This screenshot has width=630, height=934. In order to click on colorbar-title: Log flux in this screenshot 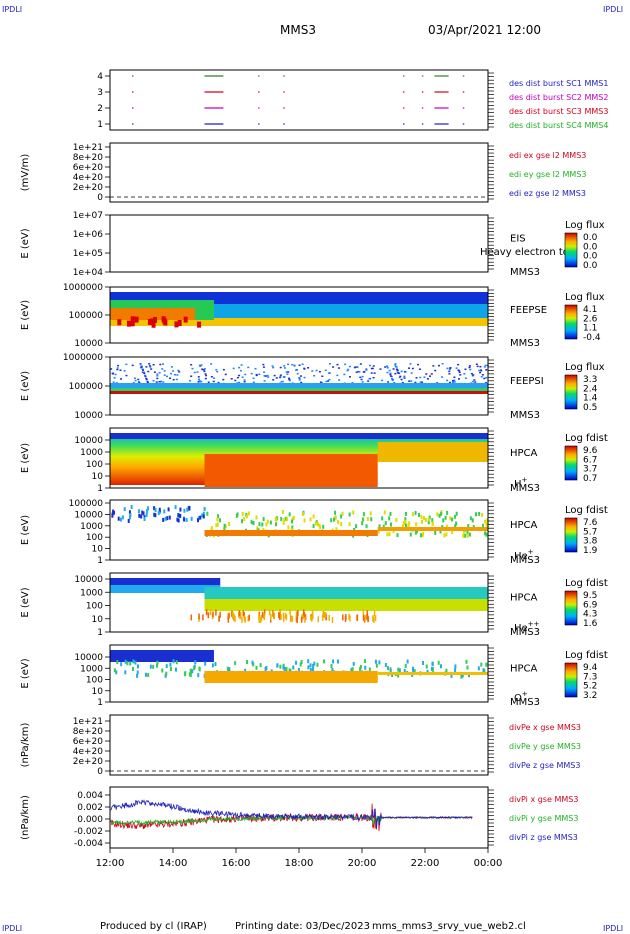, I will do `click(585, 367)`.